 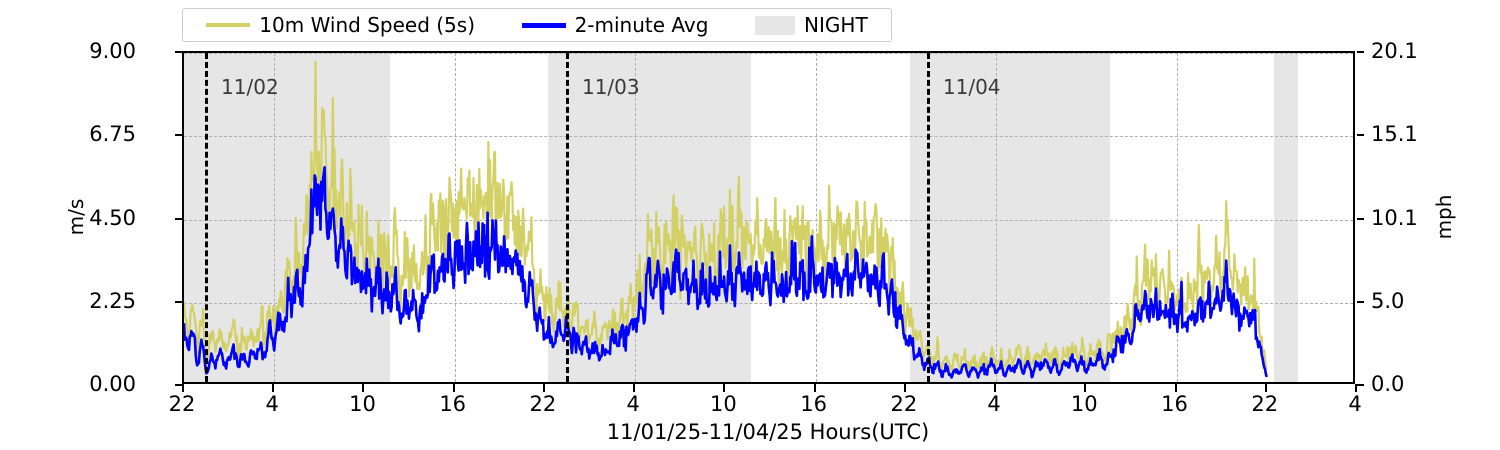 What do you see at coordinates (633, 404) in the screenshot?
I see `x-tick-5: 4` at bounding box center [633, 404].